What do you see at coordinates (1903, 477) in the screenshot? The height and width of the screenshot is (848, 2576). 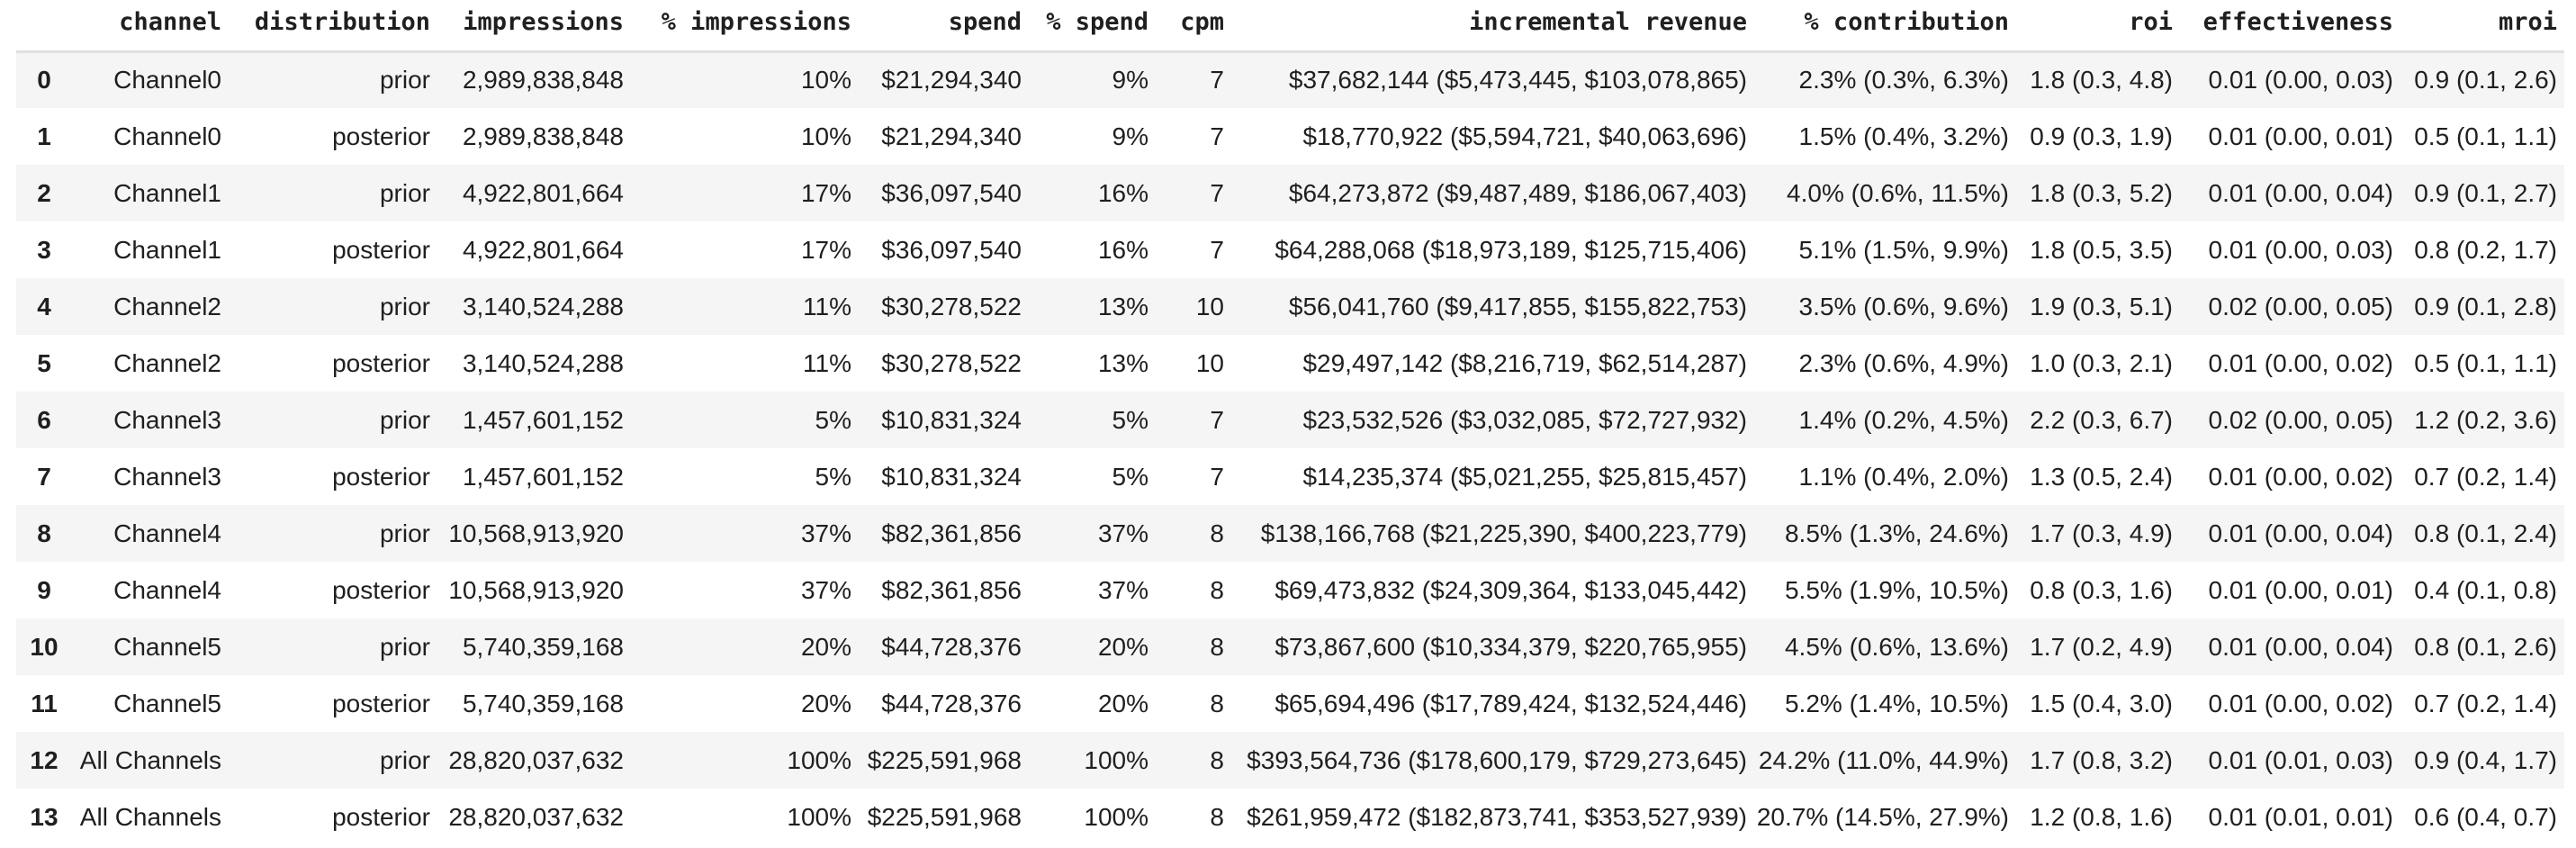 I see `cell-pct-contribution: 1.1% (0.4%, 2.0%)` at bounding box center [1903, 477].